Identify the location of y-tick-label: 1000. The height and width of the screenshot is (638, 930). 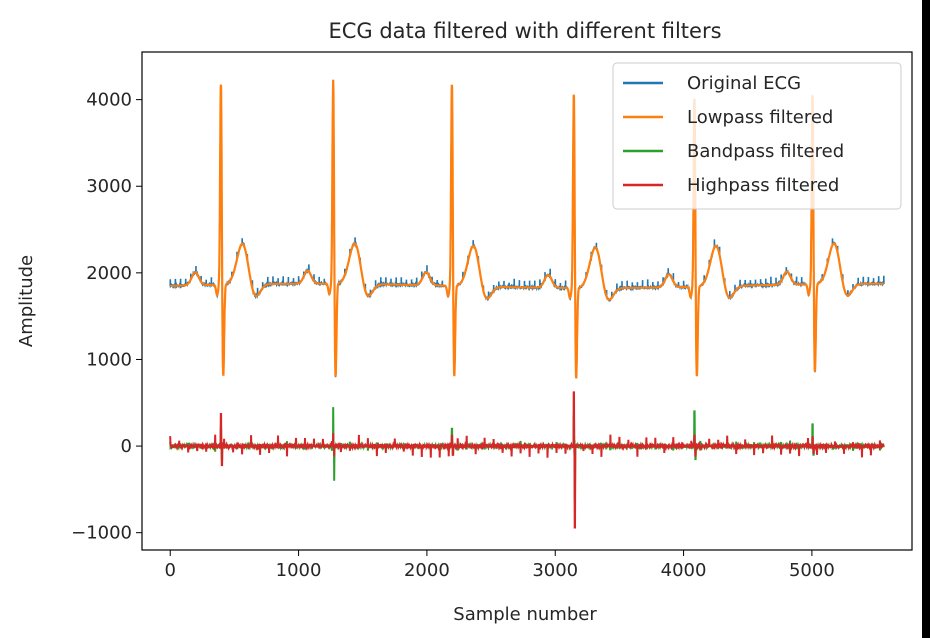
(109, 359).